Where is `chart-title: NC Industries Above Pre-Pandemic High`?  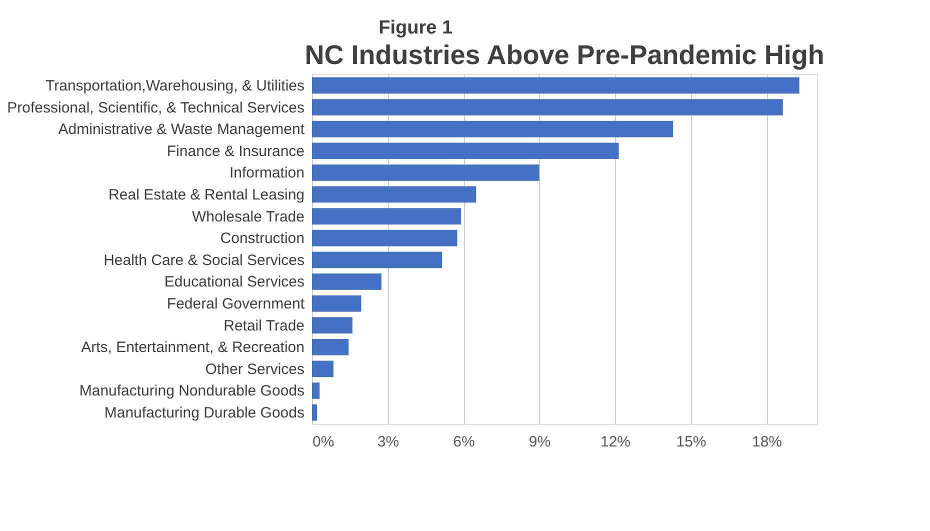
chart-title: NC Industries Above Pre-Pandemic High is located at coordinates (564, 55).